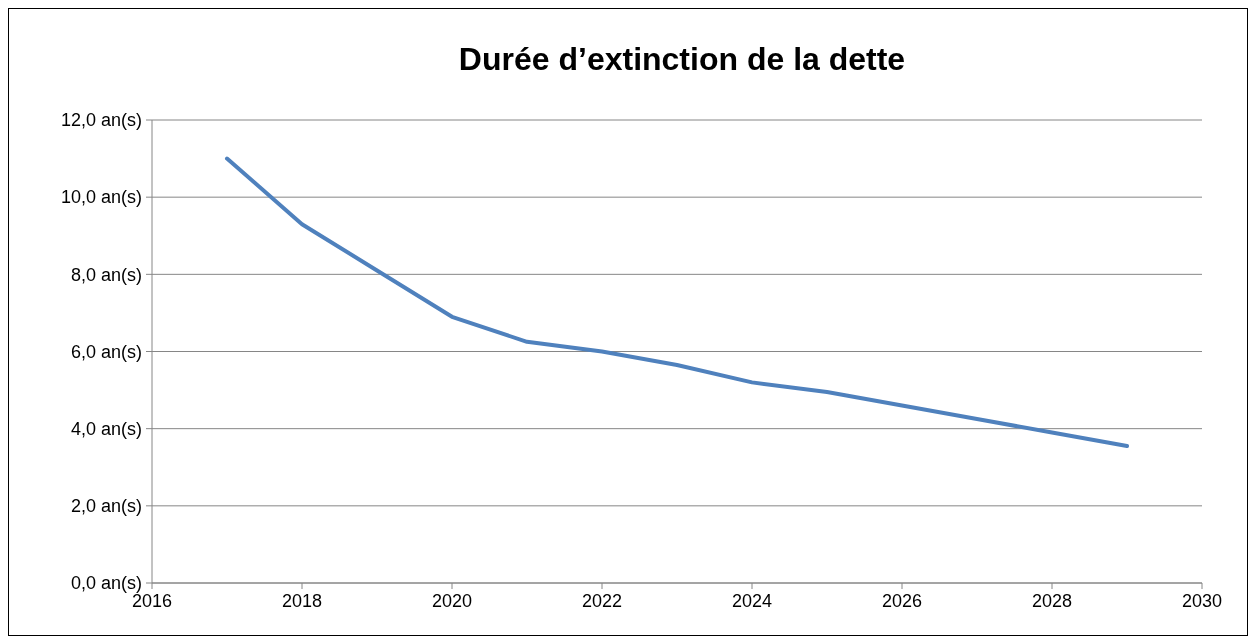 This screenshot has height=644, width=1256. Describe the element at coordinates (1202, 601) in the screenshot. I see `x-tick-label: 2030` at that location.